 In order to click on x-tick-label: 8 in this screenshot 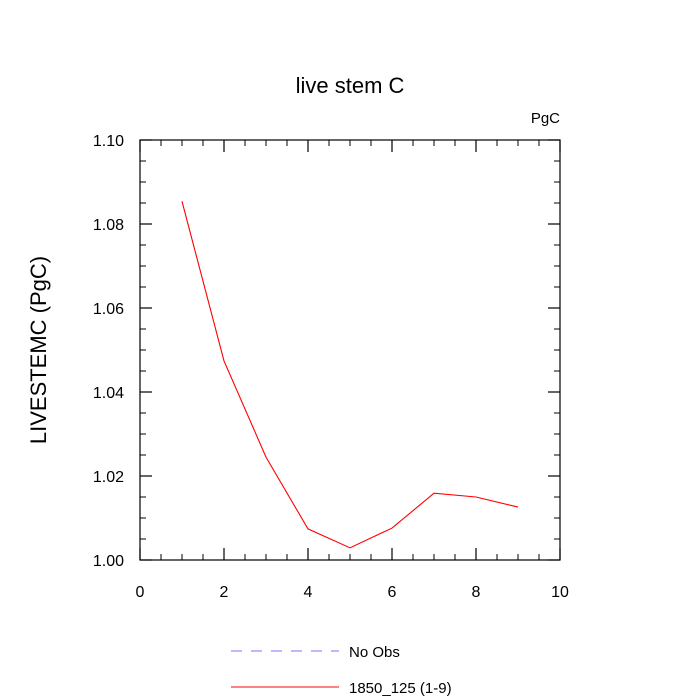, I will do `click(476, 592)`.